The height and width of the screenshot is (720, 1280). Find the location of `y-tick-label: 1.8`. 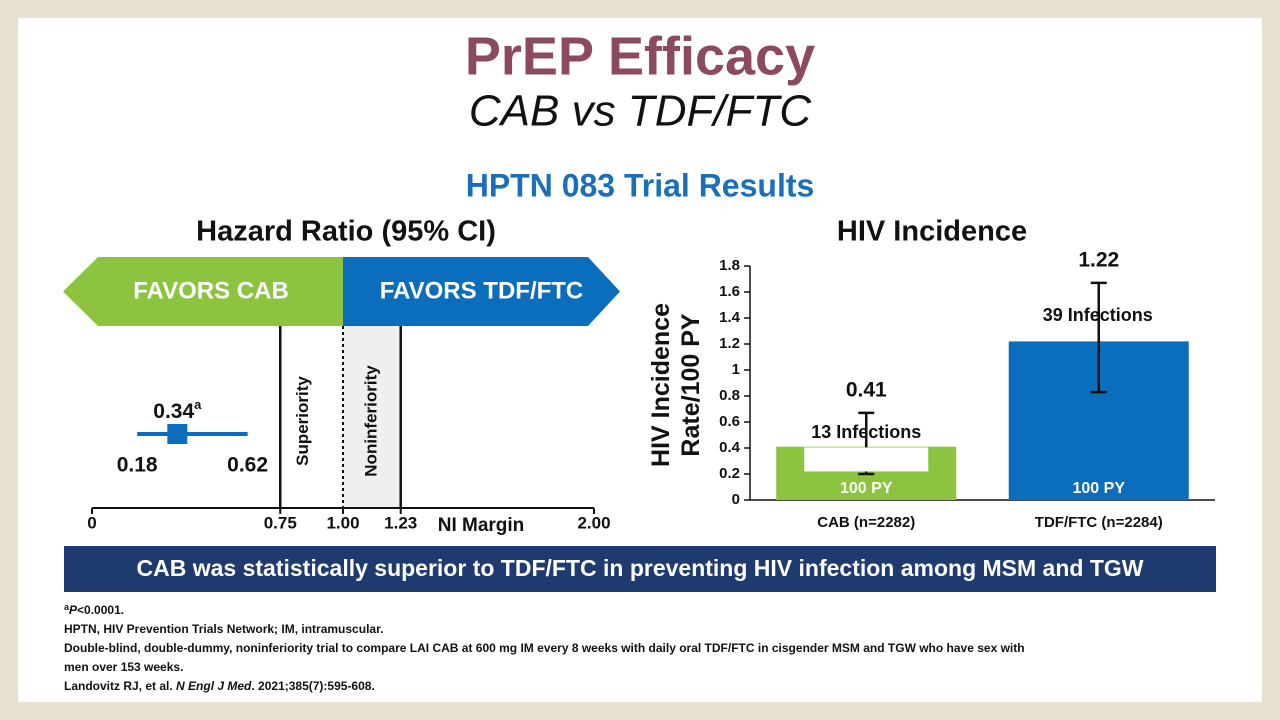

y-tick-label: 1.8 is located at coordinates (729, 265).